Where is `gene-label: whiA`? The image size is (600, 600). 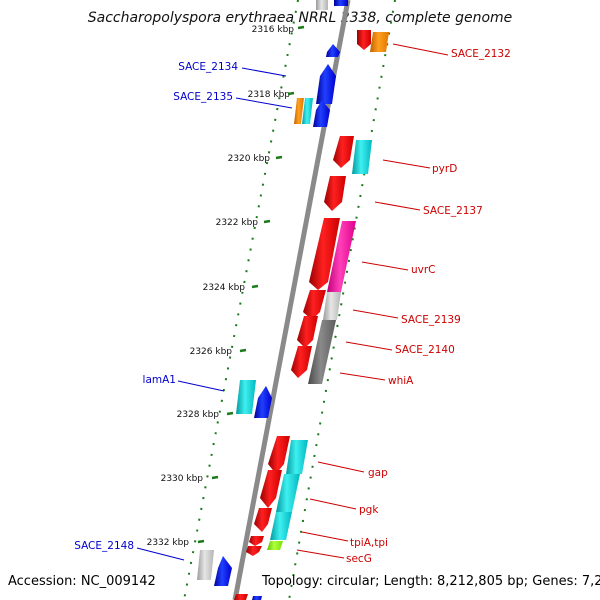
gene-label: whiA is located at coordinates (401, 381).